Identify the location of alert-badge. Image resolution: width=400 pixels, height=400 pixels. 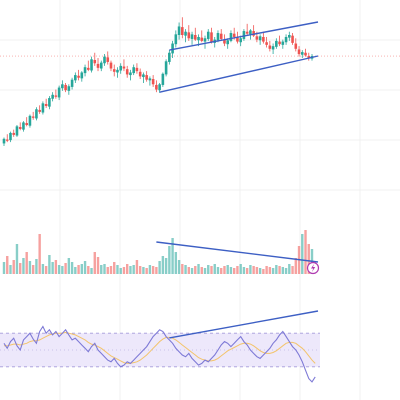
(313, 268).